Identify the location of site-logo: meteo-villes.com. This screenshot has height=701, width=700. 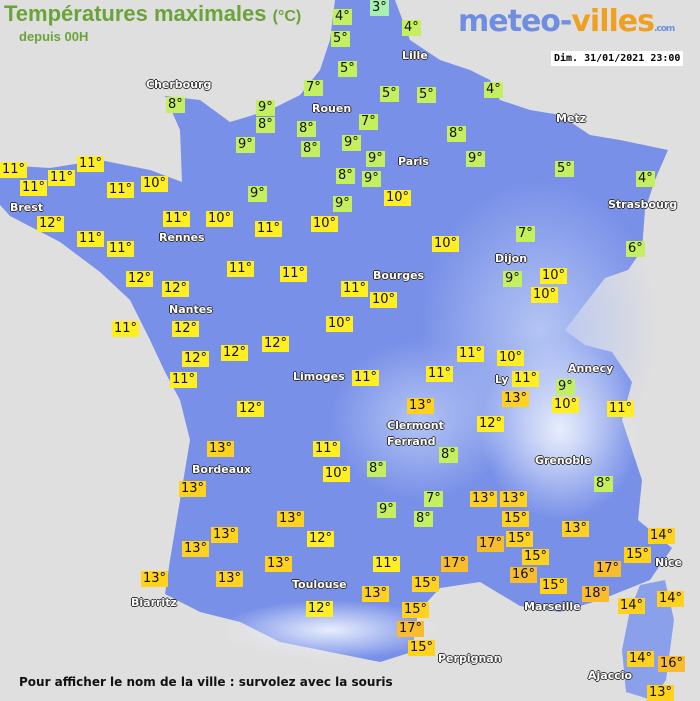
(566, 21).